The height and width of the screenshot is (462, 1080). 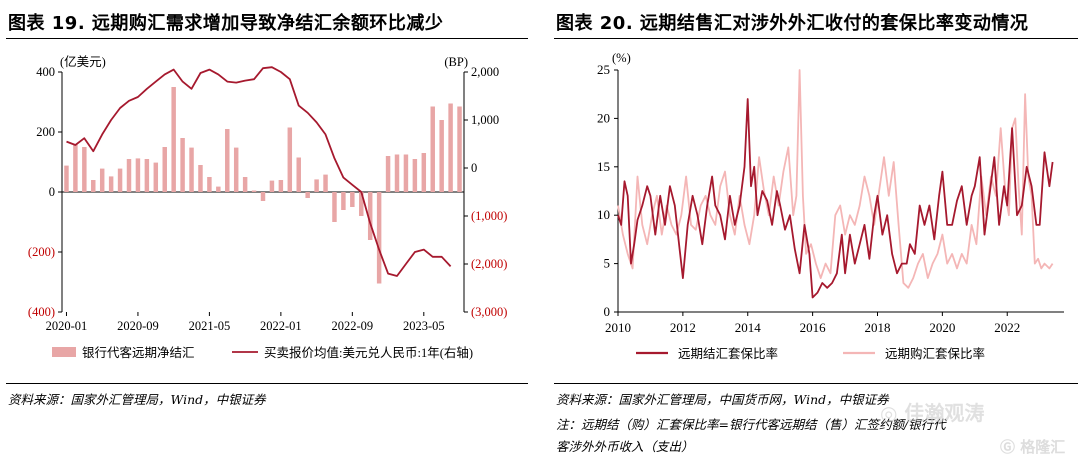 I want to click on y-tick-label: 10, so click(x=603, y=214).